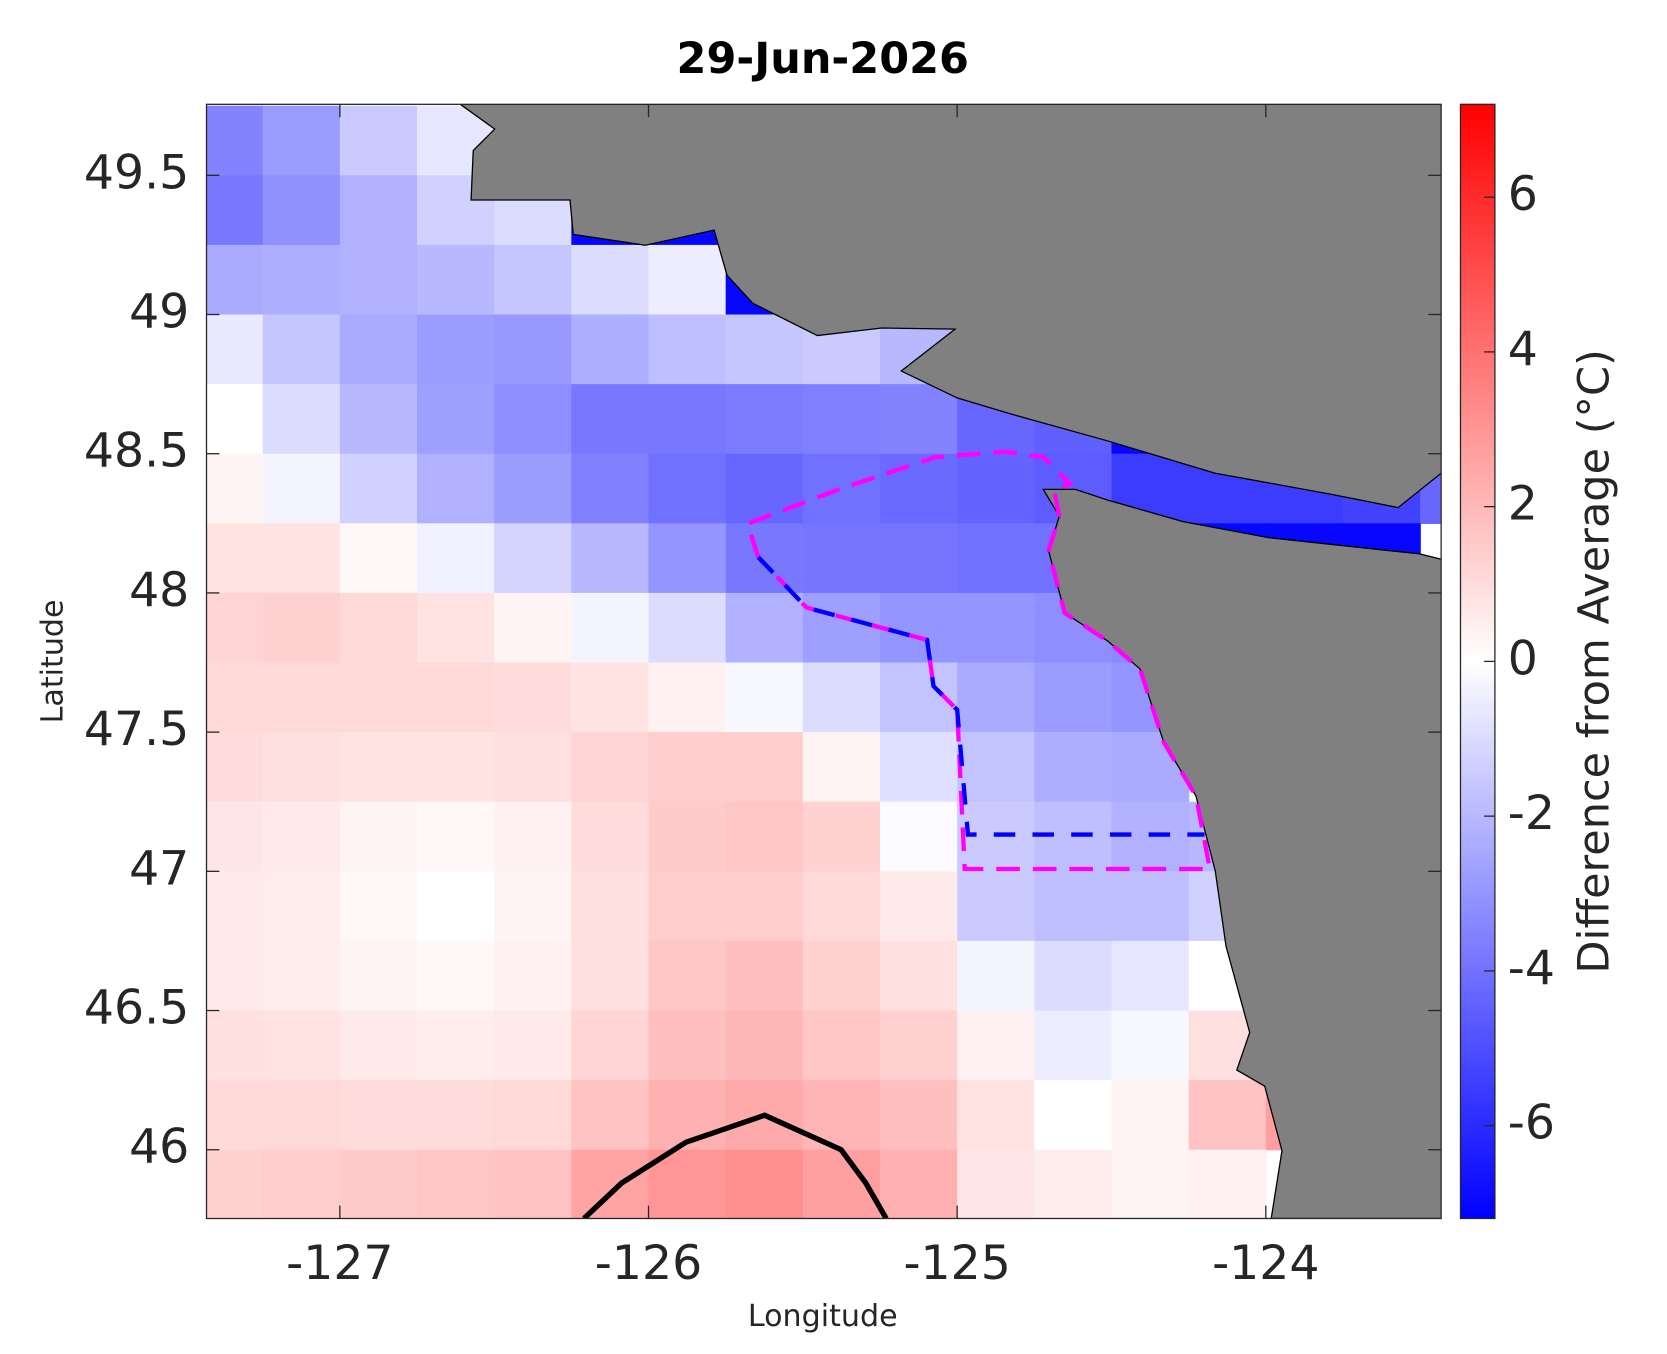 The width and height of the screenshot is (1667, 1354). I want to click on y-tick-label: 47.5, so click(136, 729).